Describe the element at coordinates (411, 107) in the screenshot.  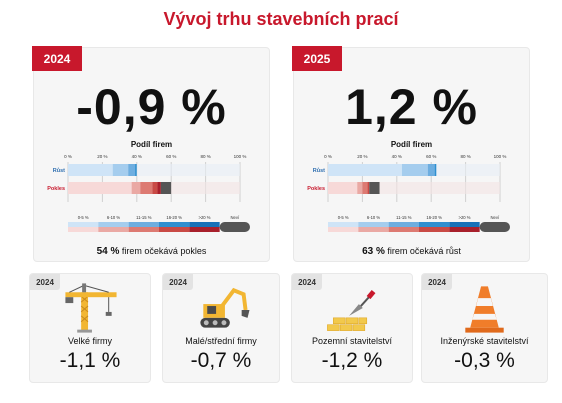
I see `headline-value: 1,2 %` at that location.